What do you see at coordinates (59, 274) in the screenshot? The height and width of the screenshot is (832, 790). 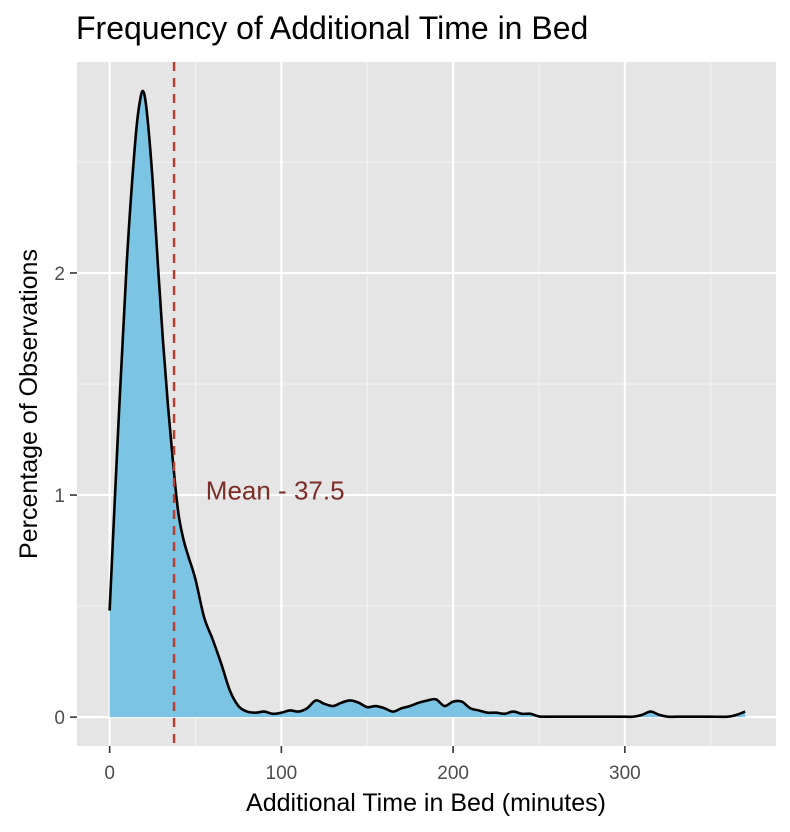 I see `y-tick-label: 2` at bounding box center [59, 274].